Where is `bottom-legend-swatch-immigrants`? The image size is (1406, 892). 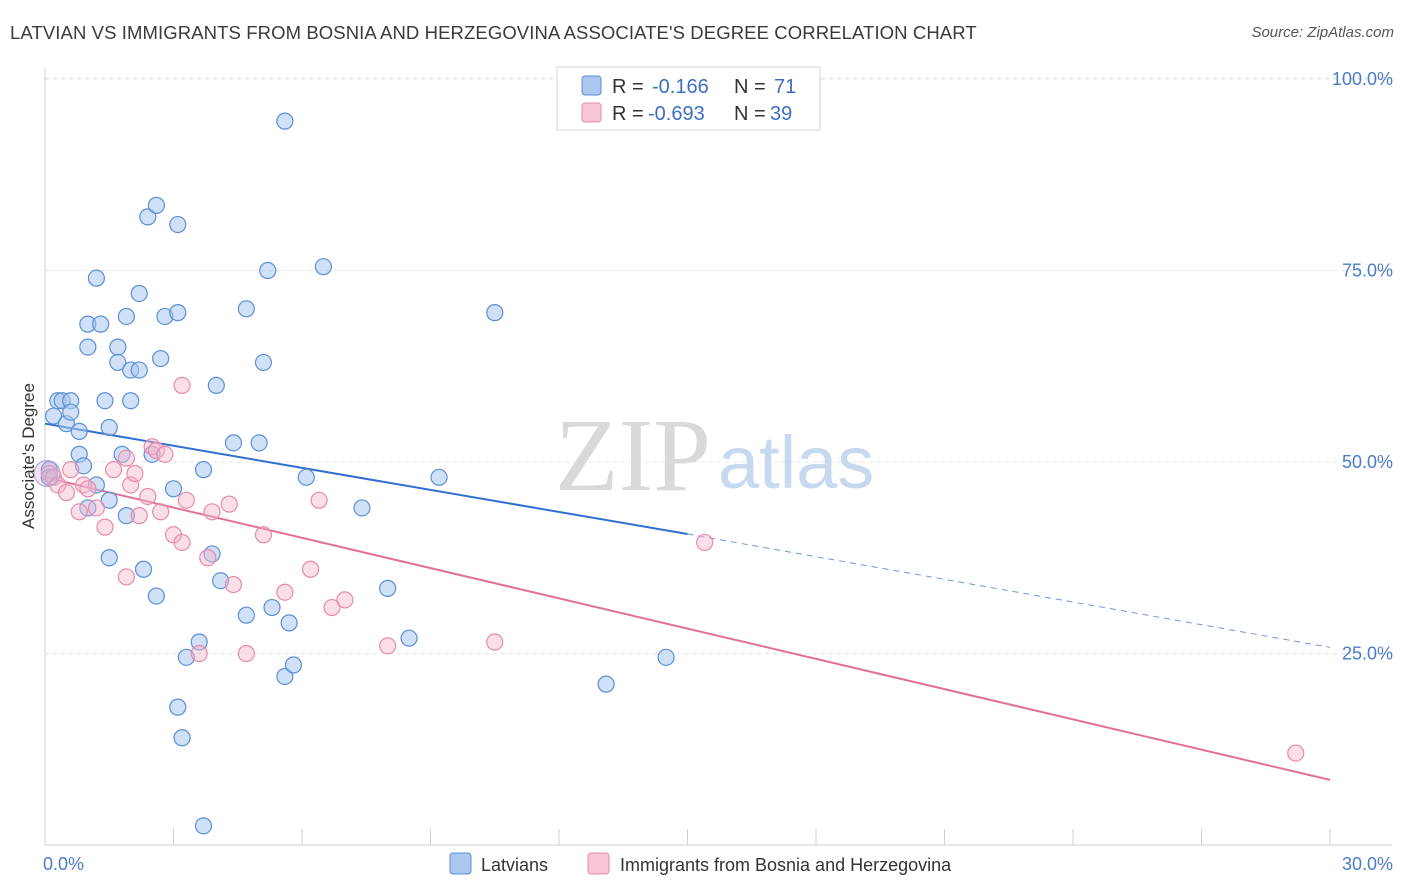
bottom-legend-swatch-immigrants is located at coordinates (598, 863).